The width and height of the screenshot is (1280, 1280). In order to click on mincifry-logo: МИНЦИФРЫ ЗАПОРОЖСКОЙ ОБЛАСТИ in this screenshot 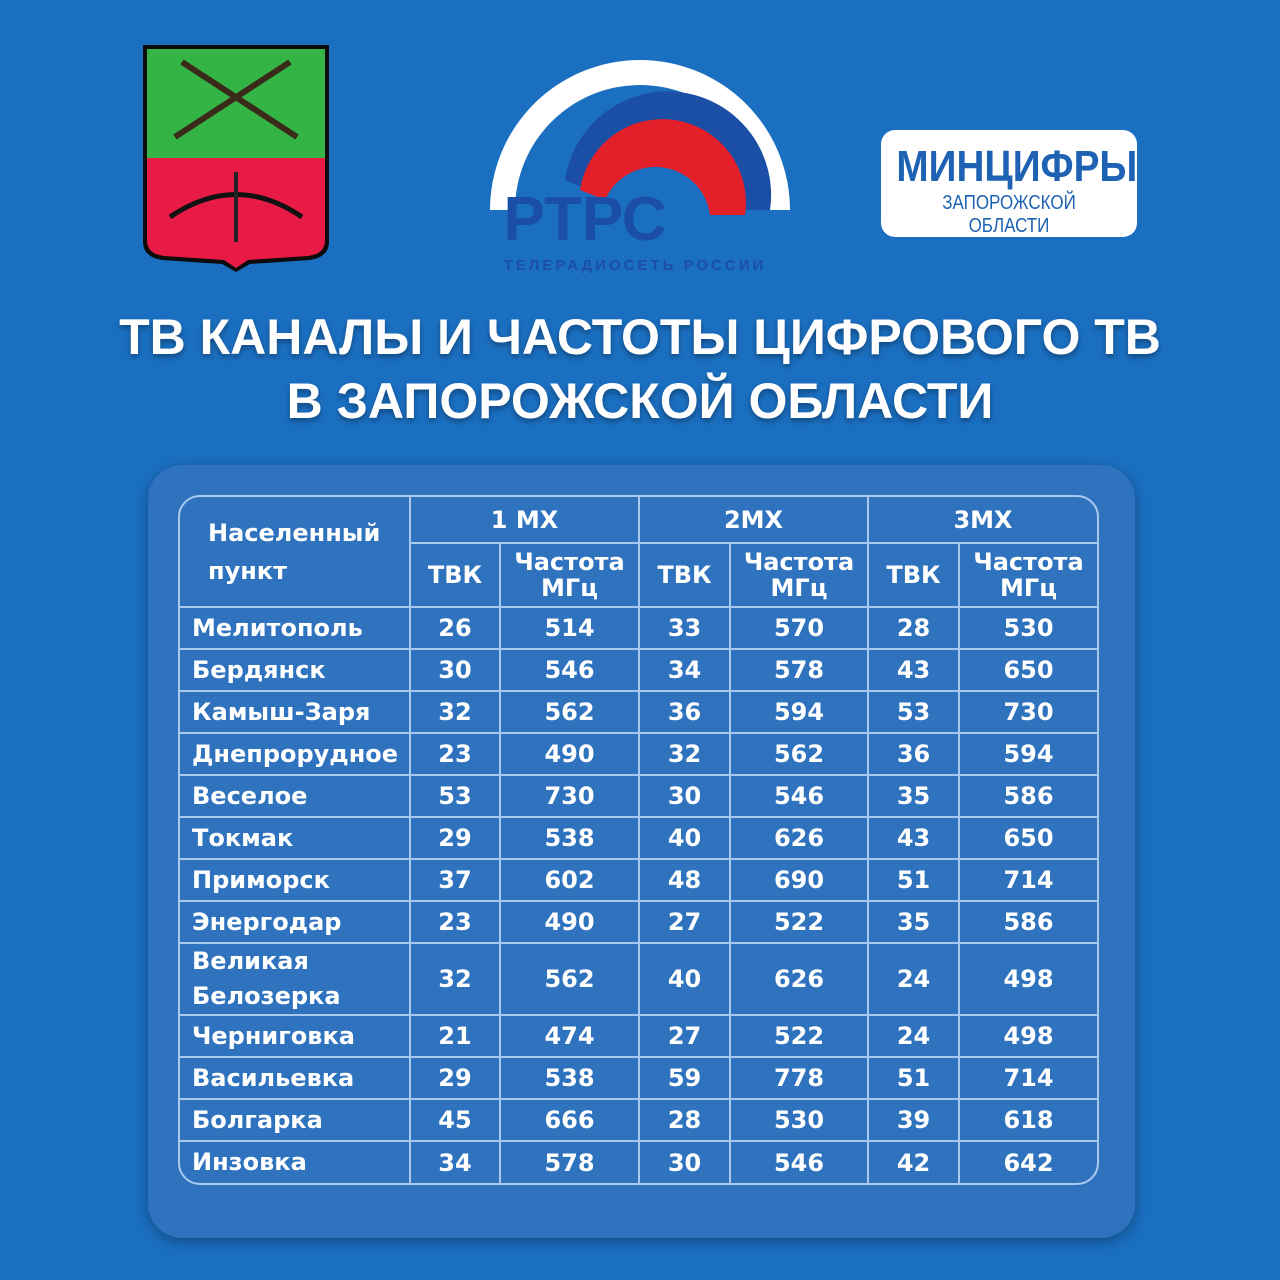, I will do `click(1009, 183)`.